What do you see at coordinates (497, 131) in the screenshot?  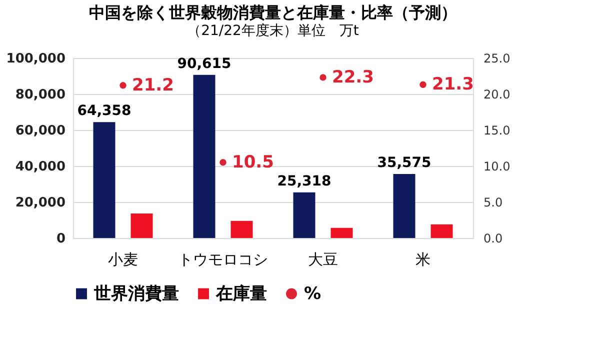 I see `y2-tick-label: 15.0` at bounding box center [497, 131].